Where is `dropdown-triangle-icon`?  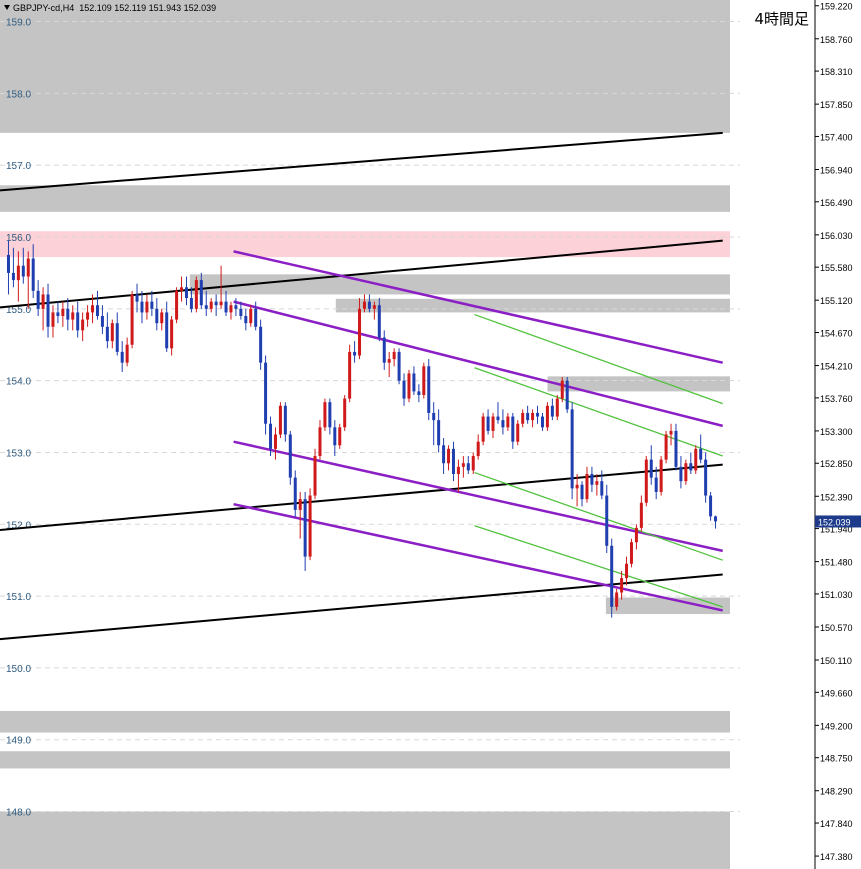
dropdown-triangle-icon is located at coordinates (7, 7).